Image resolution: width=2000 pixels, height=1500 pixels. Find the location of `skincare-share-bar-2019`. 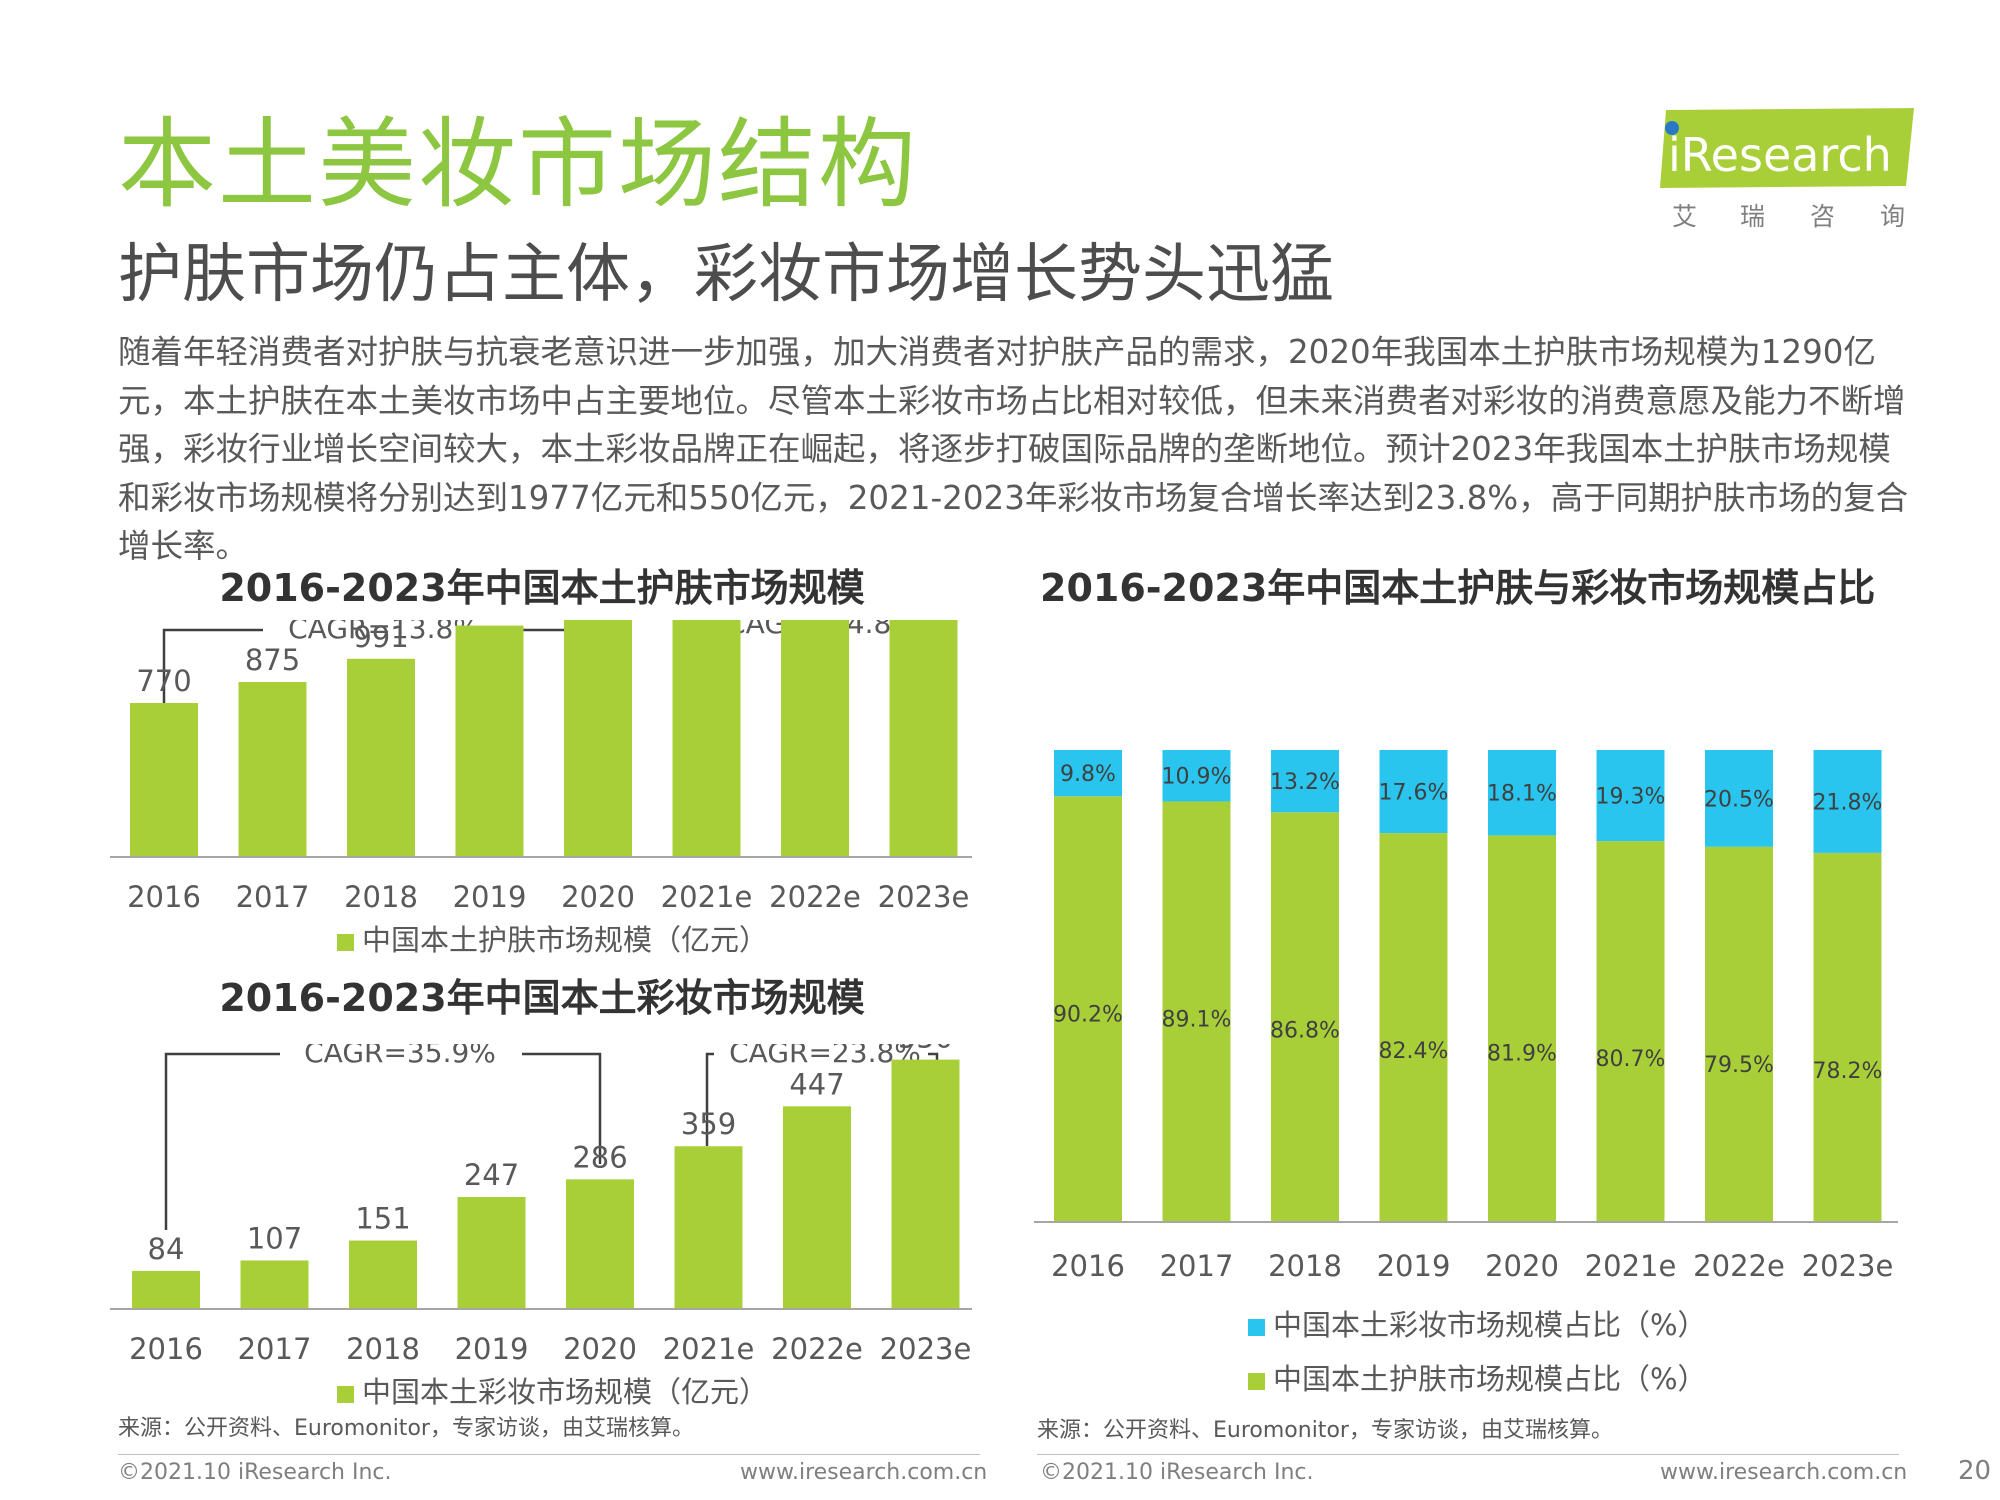

skincare-share-bar-2019 is located at coordinates (1413, 1027).